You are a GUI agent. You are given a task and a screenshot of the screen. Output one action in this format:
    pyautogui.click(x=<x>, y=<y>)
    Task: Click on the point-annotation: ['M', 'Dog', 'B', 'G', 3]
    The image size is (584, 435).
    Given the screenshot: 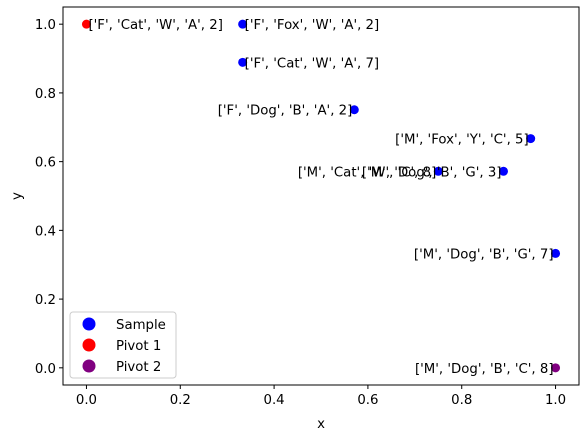 What is the action you would take?
    pyautogui.click(x=432, y=172)
    